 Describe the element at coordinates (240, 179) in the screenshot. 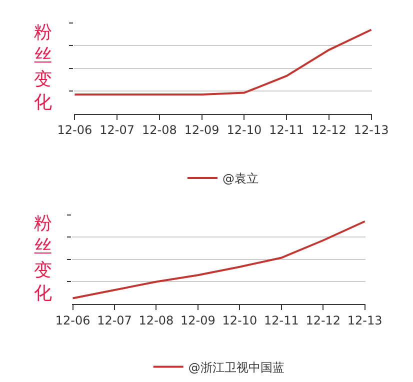

I see `legend-label: @袁立` at that location.